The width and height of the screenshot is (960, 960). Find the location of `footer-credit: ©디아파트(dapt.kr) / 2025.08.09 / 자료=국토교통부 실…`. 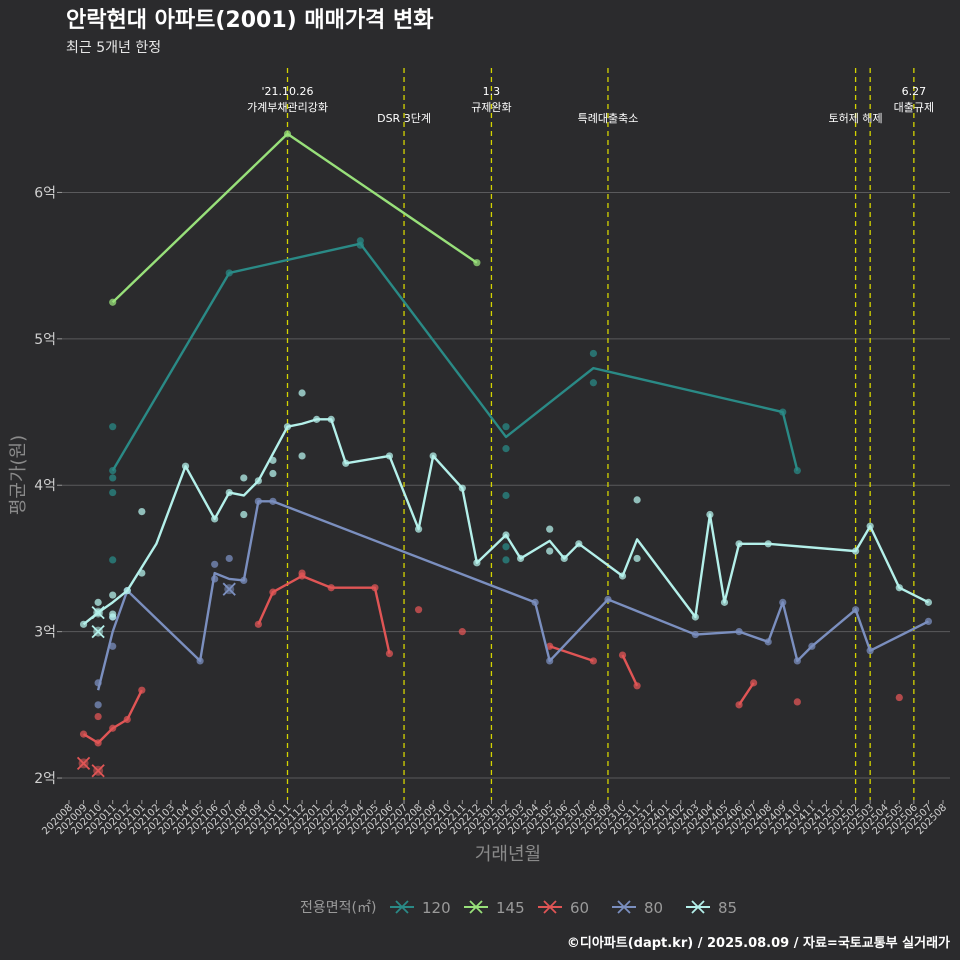

footer-credit: ©디아파트(dapt.kr) / 2025.08.09 / 자료=국토교통부 실… is located at coordinates (758, 943).